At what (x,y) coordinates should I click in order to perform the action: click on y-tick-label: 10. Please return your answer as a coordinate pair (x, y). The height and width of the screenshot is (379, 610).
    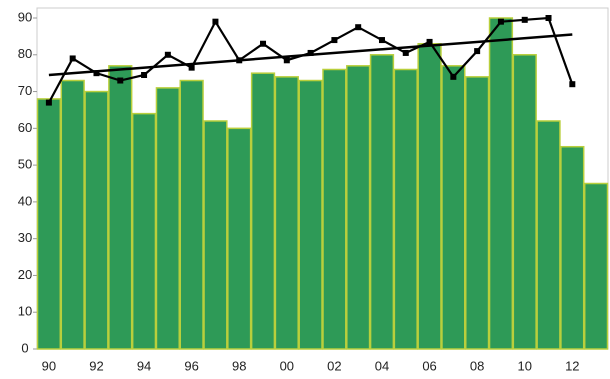
    Looking at the image, I should click on (25, 311).